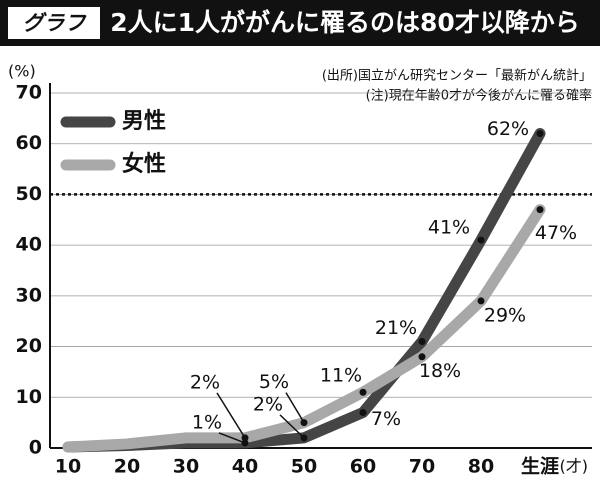 The width and height of the screenshot is (600, 492). Describe the element at coordinates (386, 419) in the screenshot. I see `data-label: 7%` at that location.